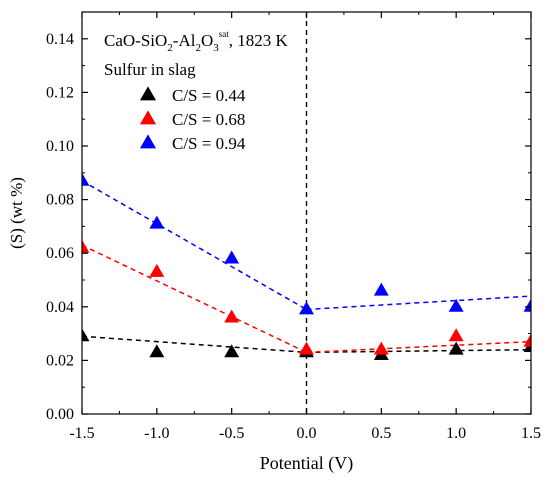  I want to click on legend-entry: C/S = 0.68, so click(192, 119).